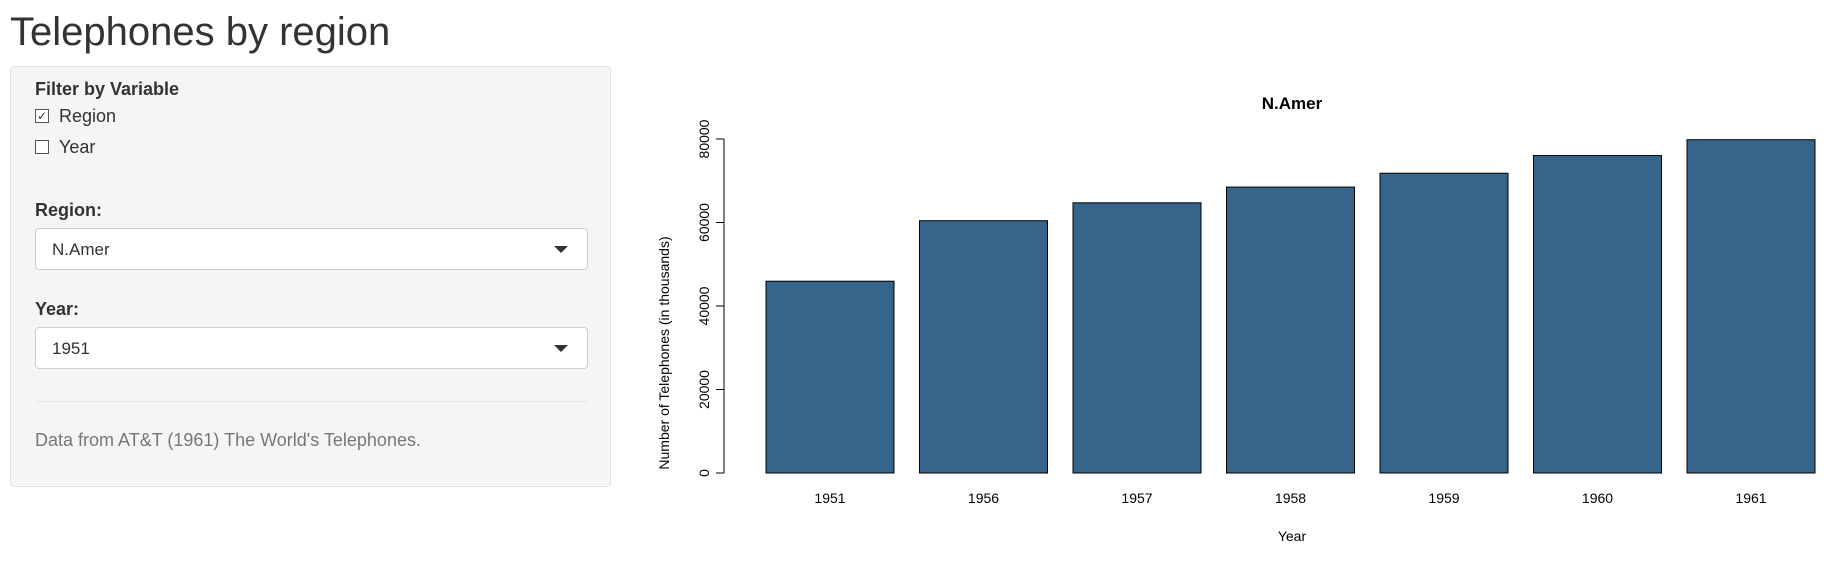  I want to click on year-select: 1951, so click(311, 348).